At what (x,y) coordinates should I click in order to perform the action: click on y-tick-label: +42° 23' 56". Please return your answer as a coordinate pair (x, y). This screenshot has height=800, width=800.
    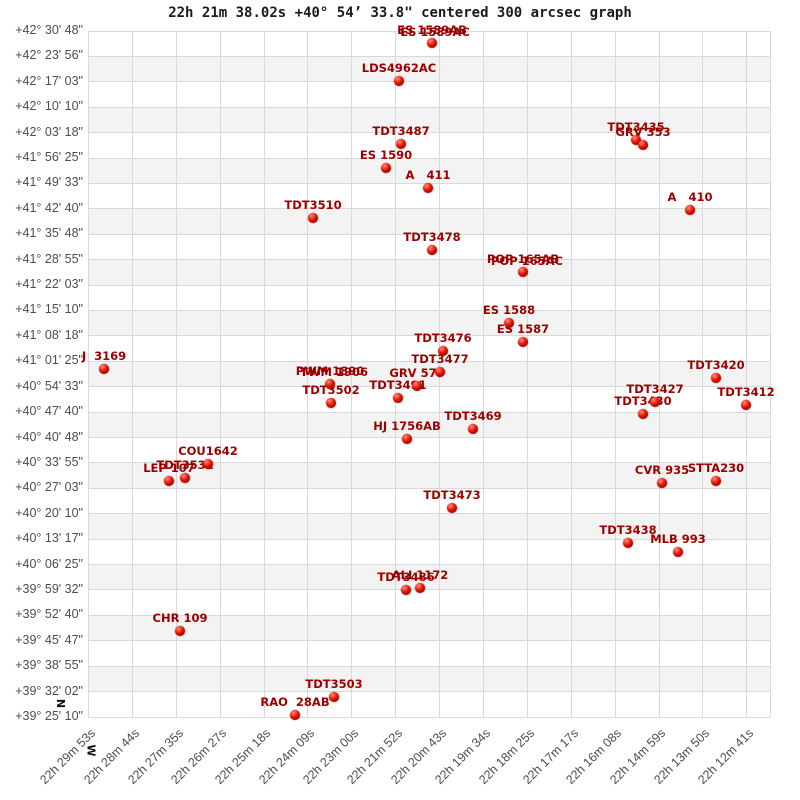
    Looking at the image, I should click on (49, 55).